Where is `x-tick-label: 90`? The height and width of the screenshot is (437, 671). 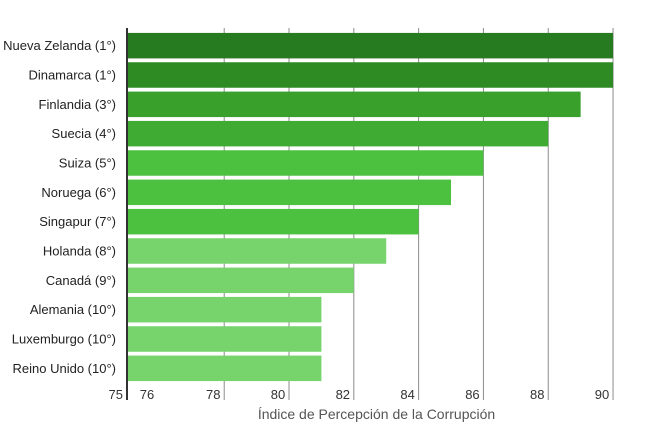
x-tick-label: 90 is located at coordinates (602, 394).